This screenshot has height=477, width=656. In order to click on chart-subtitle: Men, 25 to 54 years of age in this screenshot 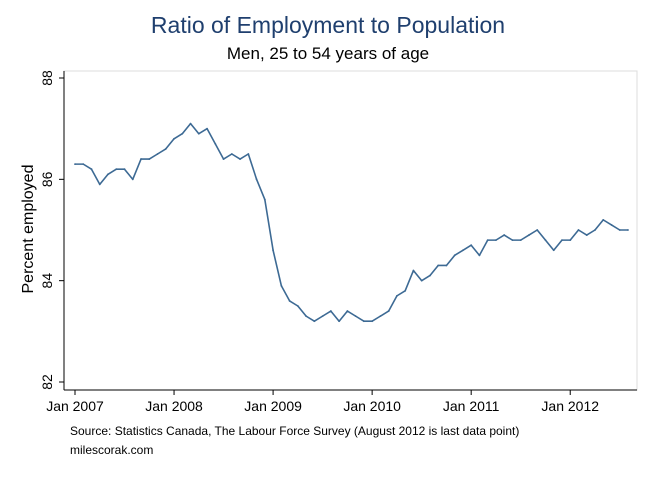, I will do `click(328, 53)`.